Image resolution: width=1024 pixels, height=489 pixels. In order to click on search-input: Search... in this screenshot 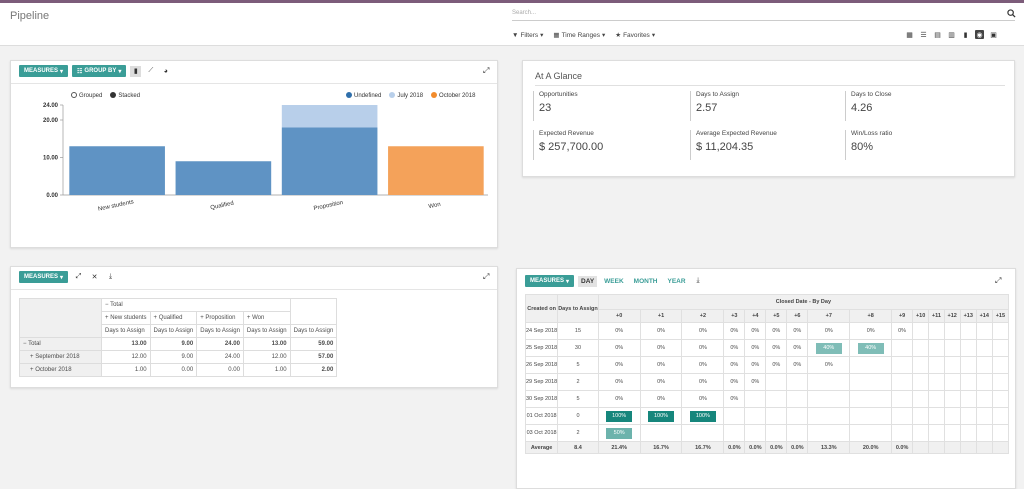, I will do `click(763, 14)`.